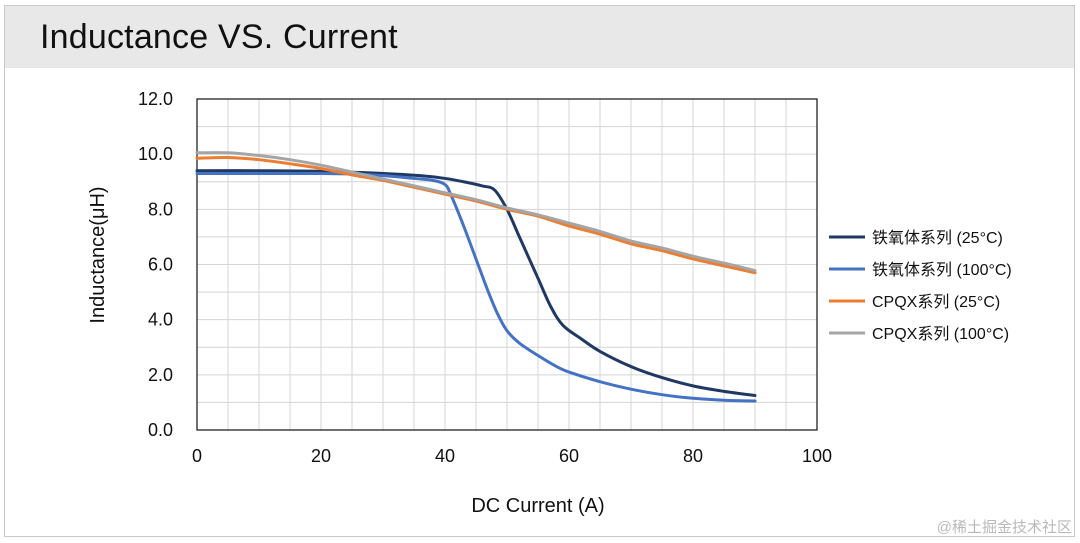 This screenshot has width=1080, height=543. What do you see at coordinates (160, 265) in the screenshot?
I see `y-tick-label: 6.0` at bounding box center [160, 265].